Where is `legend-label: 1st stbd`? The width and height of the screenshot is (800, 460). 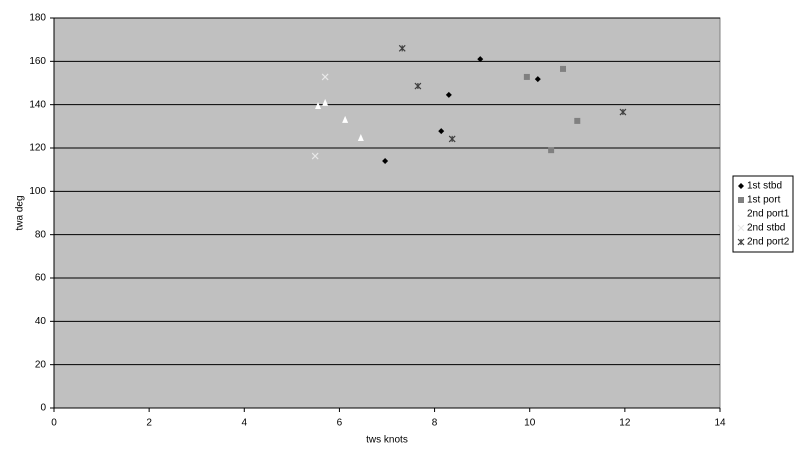
legend-label: 1st stbd is located at coordinates (764, 186).